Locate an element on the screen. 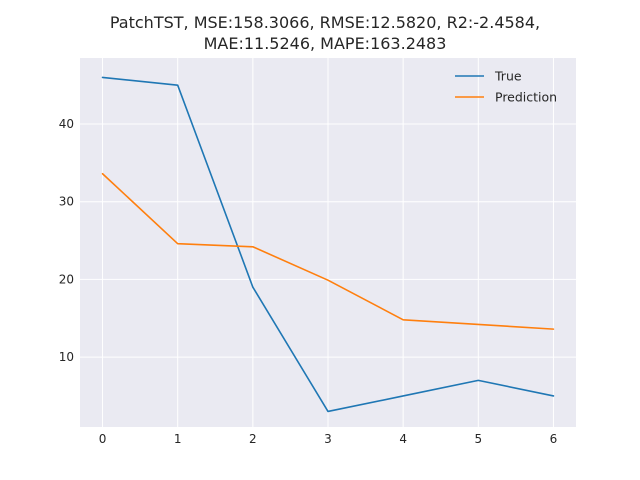 The width and height of the screenshot is (640, 480). y-tick-label: 30 is located at coordinates (66, 202).